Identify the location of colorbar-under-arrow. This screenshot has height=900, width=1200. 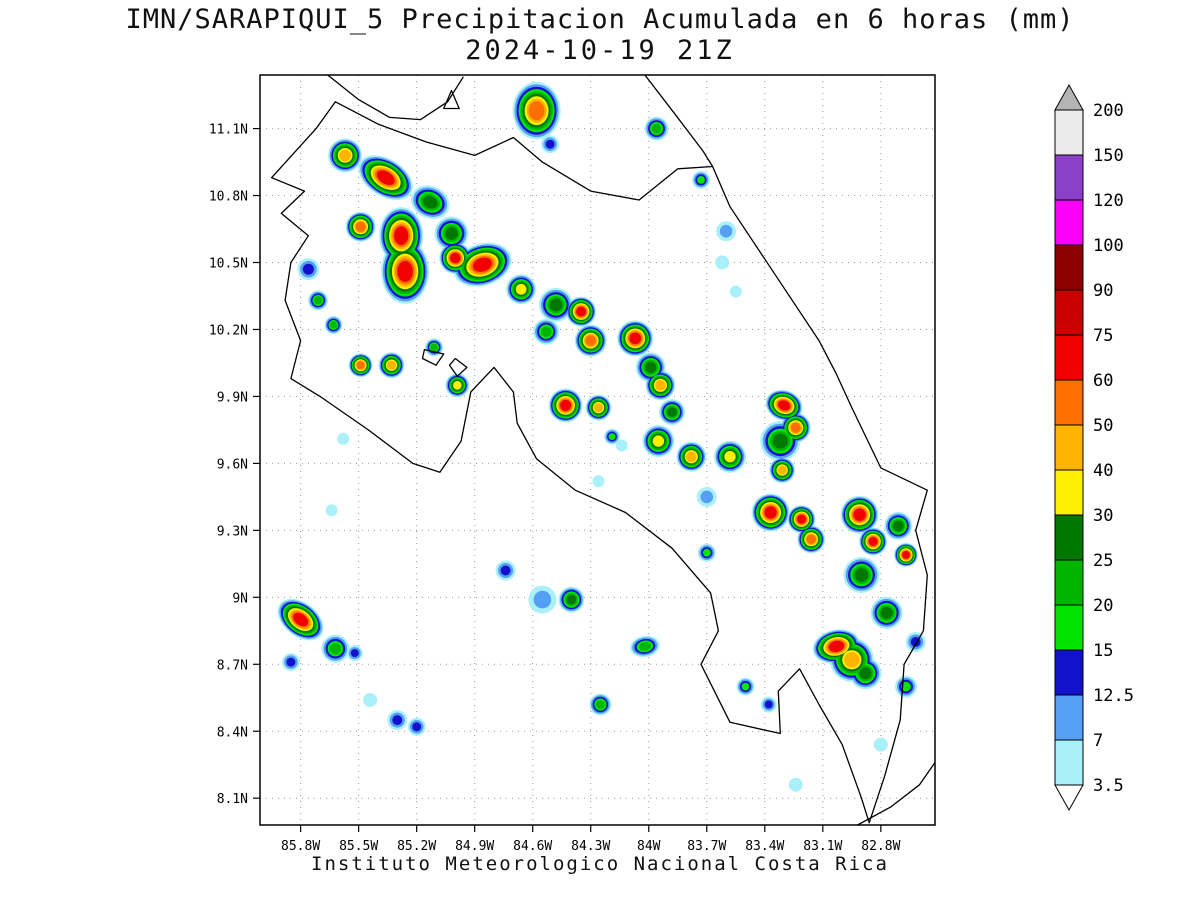
(1069, 798).